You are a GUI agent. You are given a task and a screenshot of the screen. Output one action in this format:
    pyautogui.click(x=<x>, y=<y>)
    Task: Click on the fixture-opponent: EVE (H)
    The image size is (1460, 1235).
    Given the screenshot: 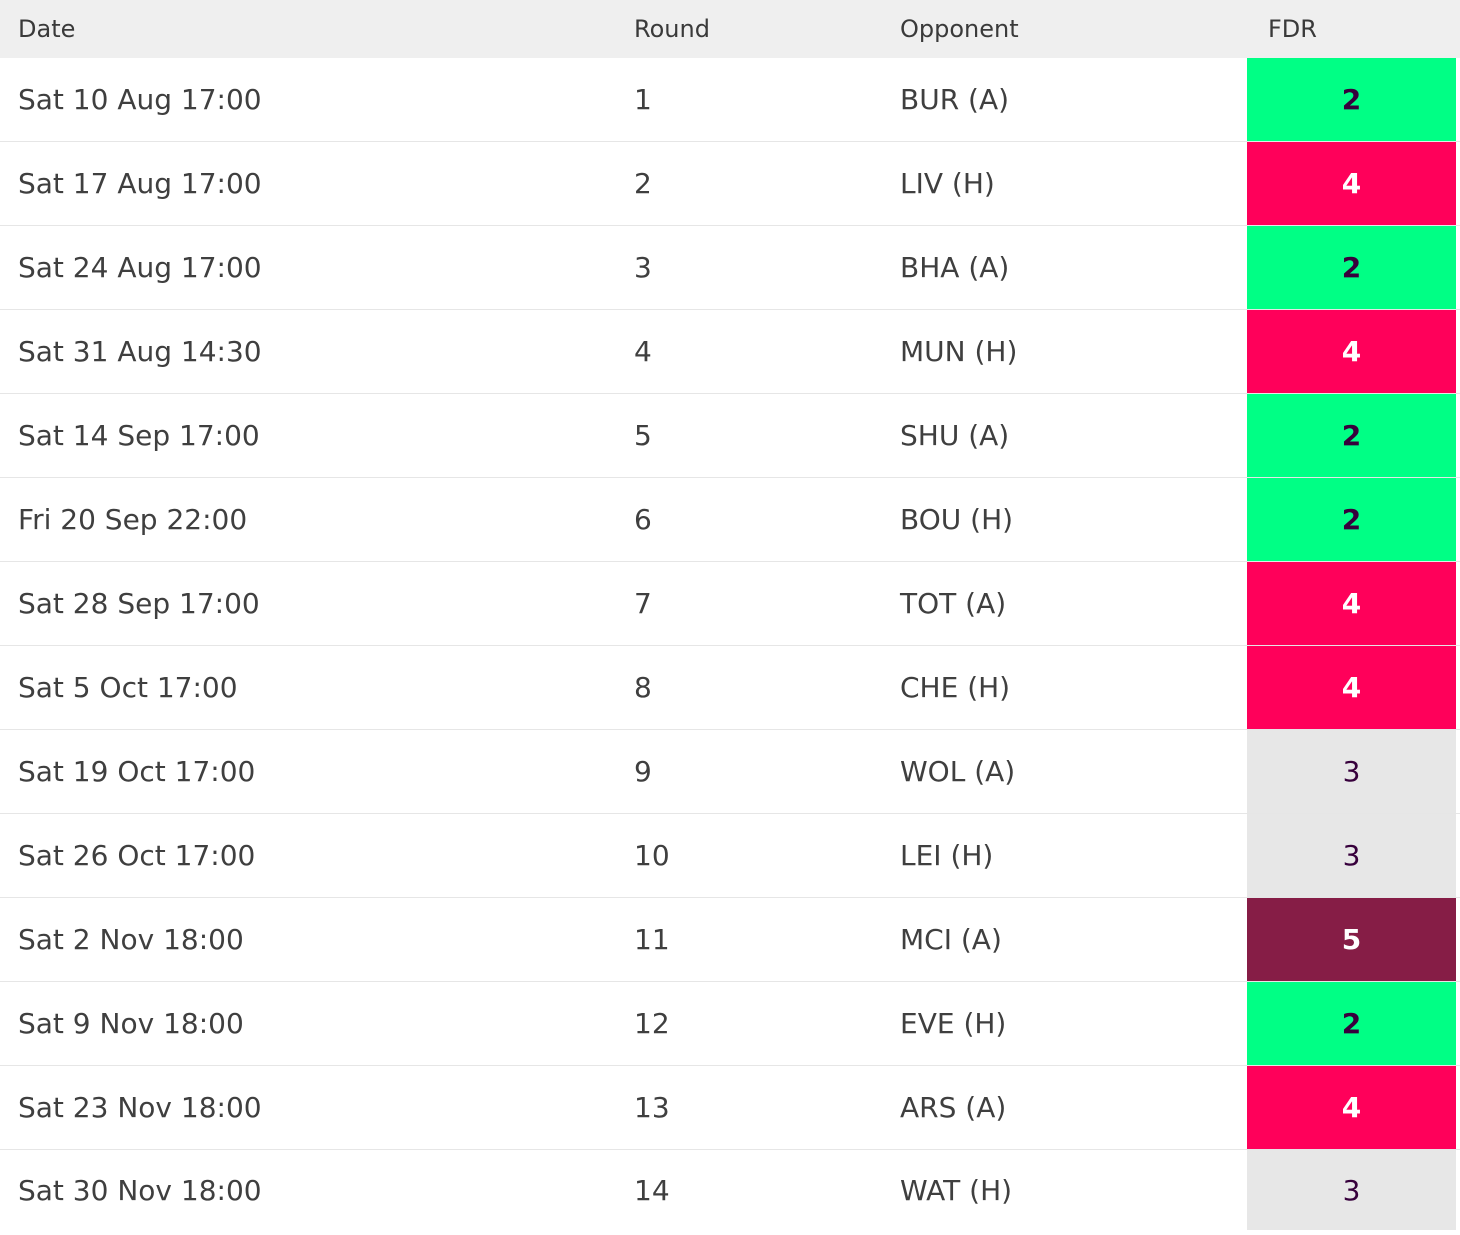 What is the action you would take?
    pyautogui.click(x=953, y=1023)
    